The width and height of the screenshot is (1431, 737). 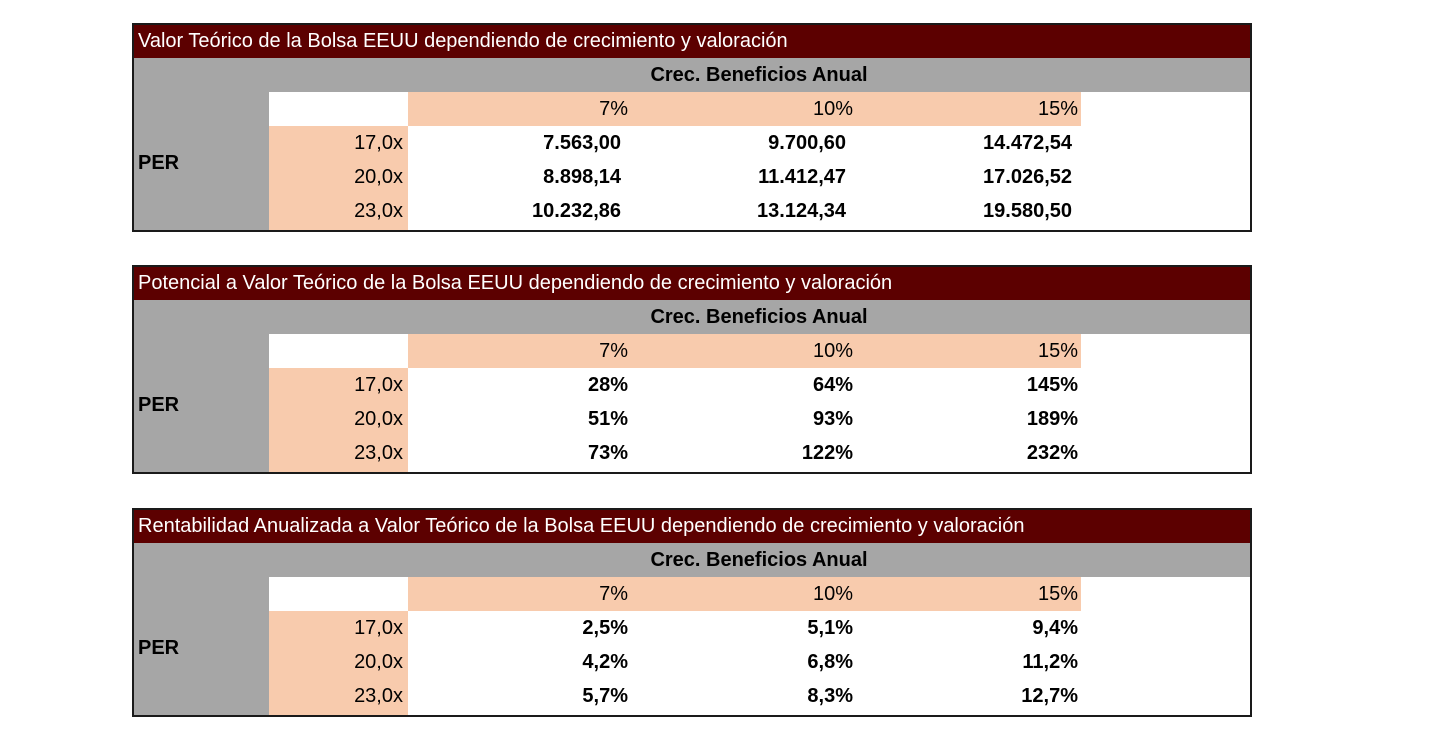 I want to click on table-cell: 14.472,54, so click(x=1027, y=143).